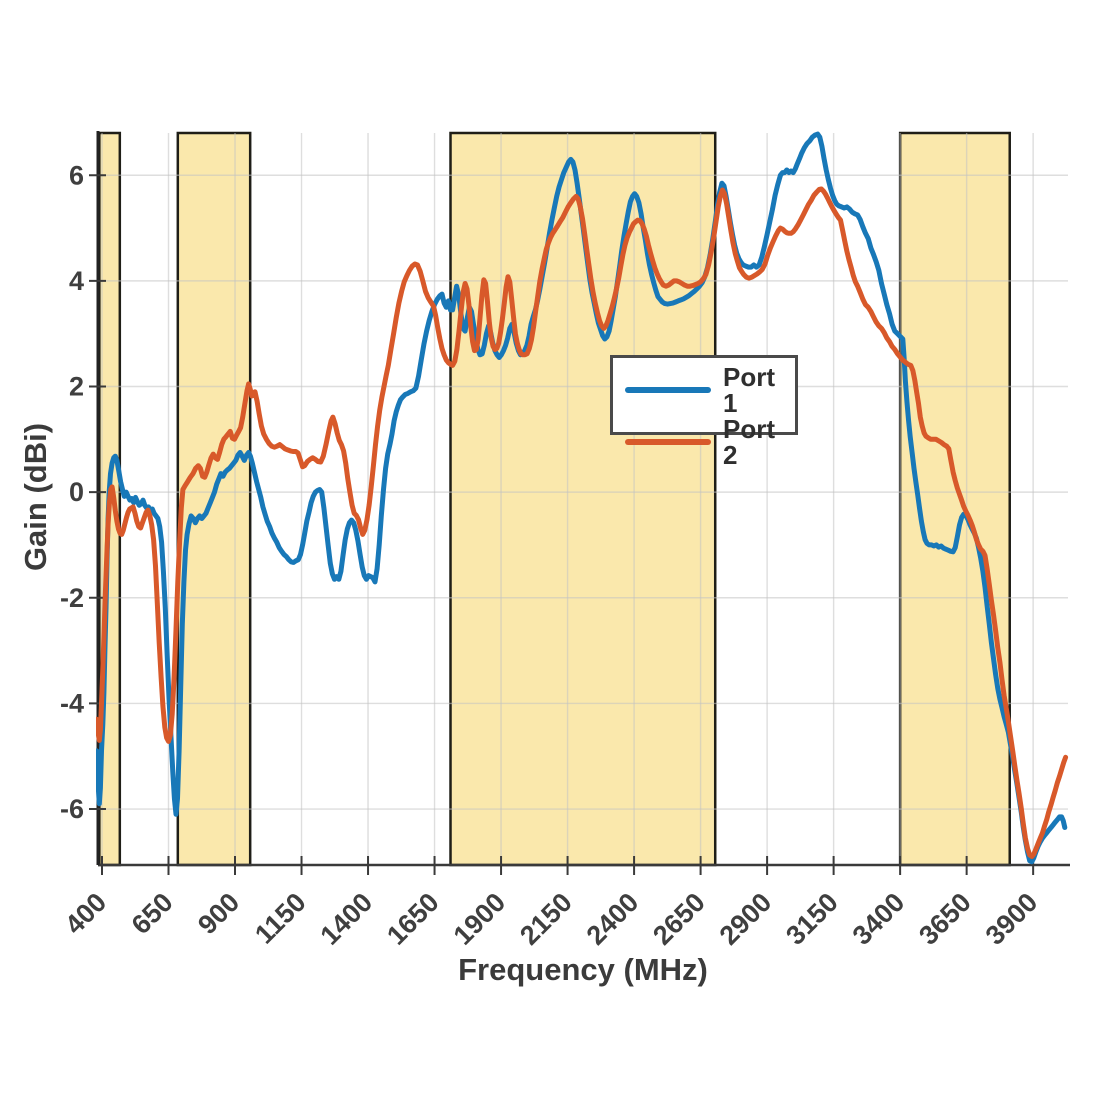 This screenshot has height=1100, width=1100. Describe the element at coordinates (583, 969) in the screenshot. I see `x-axis-title: Frequency (MHz)` at that location.